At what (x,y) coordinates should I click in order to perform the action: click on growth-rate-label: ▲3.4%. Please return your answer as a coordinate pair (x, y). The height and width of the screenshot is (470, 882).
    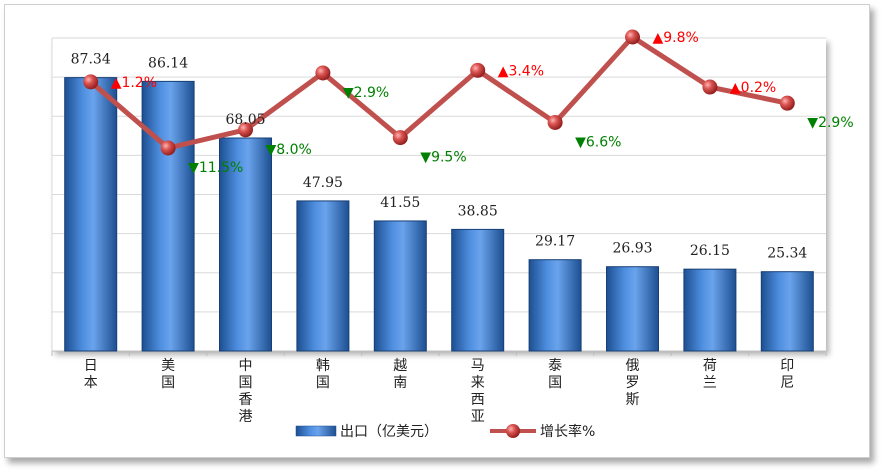
    Looking at the image, I should click on (521, 71).